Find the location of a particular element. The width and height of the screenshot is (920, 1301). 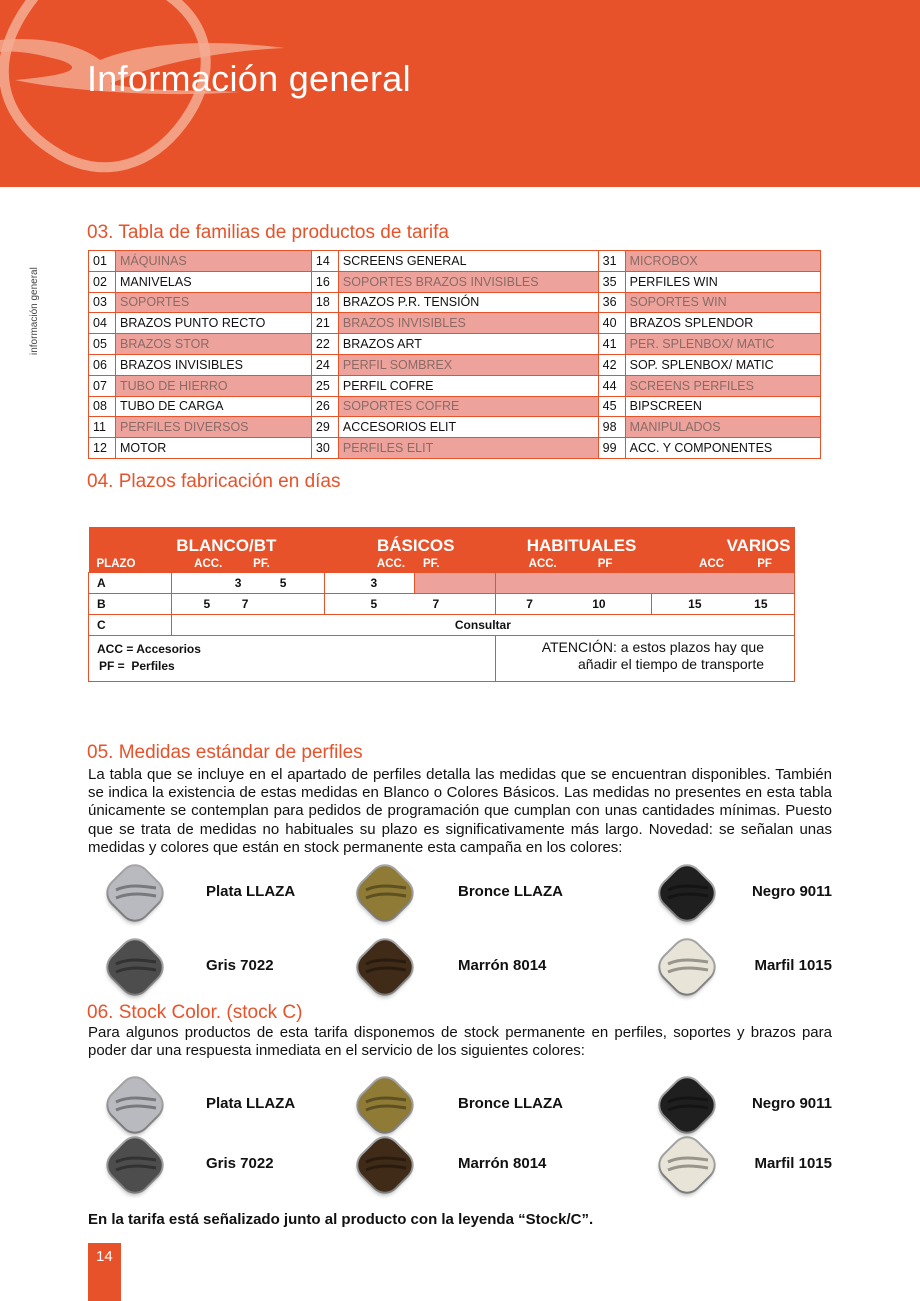

family-name: PERFIL COFRE is located at coordinates (468, 385).